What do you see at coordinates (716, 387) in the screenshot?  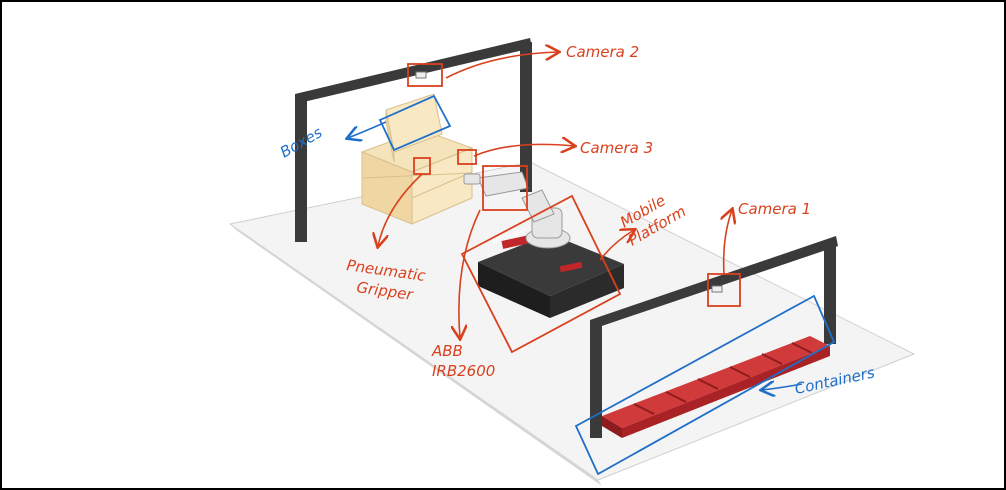 I see `containers-tray` at bounding box center [716, 387].